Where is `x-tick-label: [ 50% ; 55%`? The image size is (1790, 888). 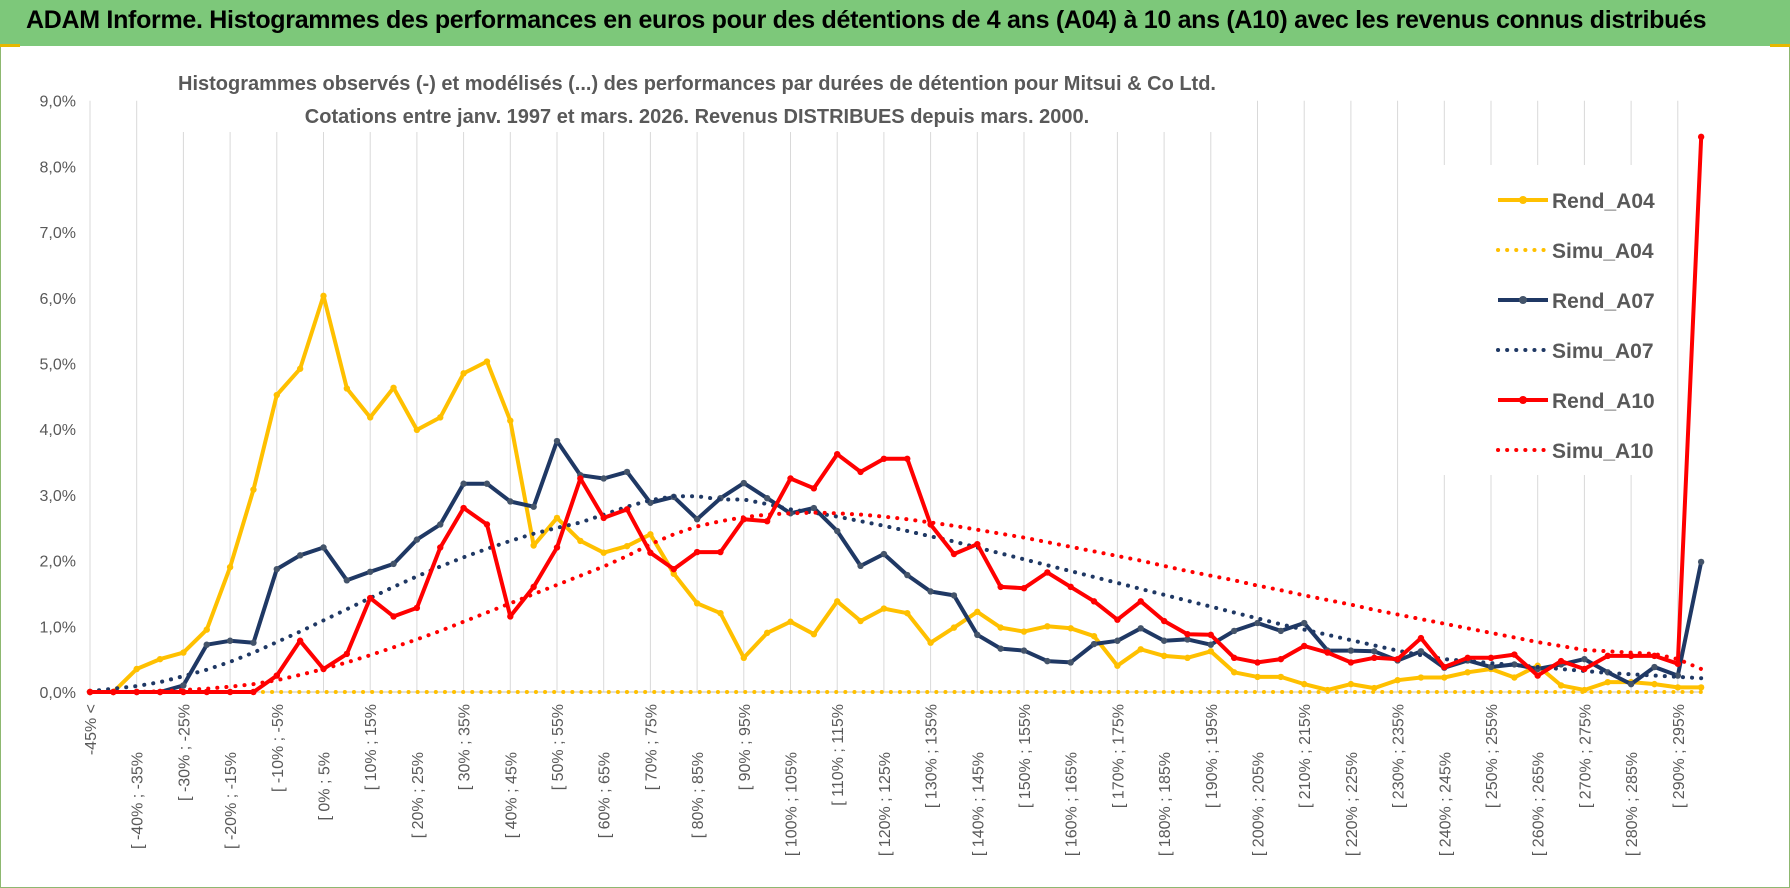 x-tick-label: [ 50% ; 55% is located at coordinates (558, 747).